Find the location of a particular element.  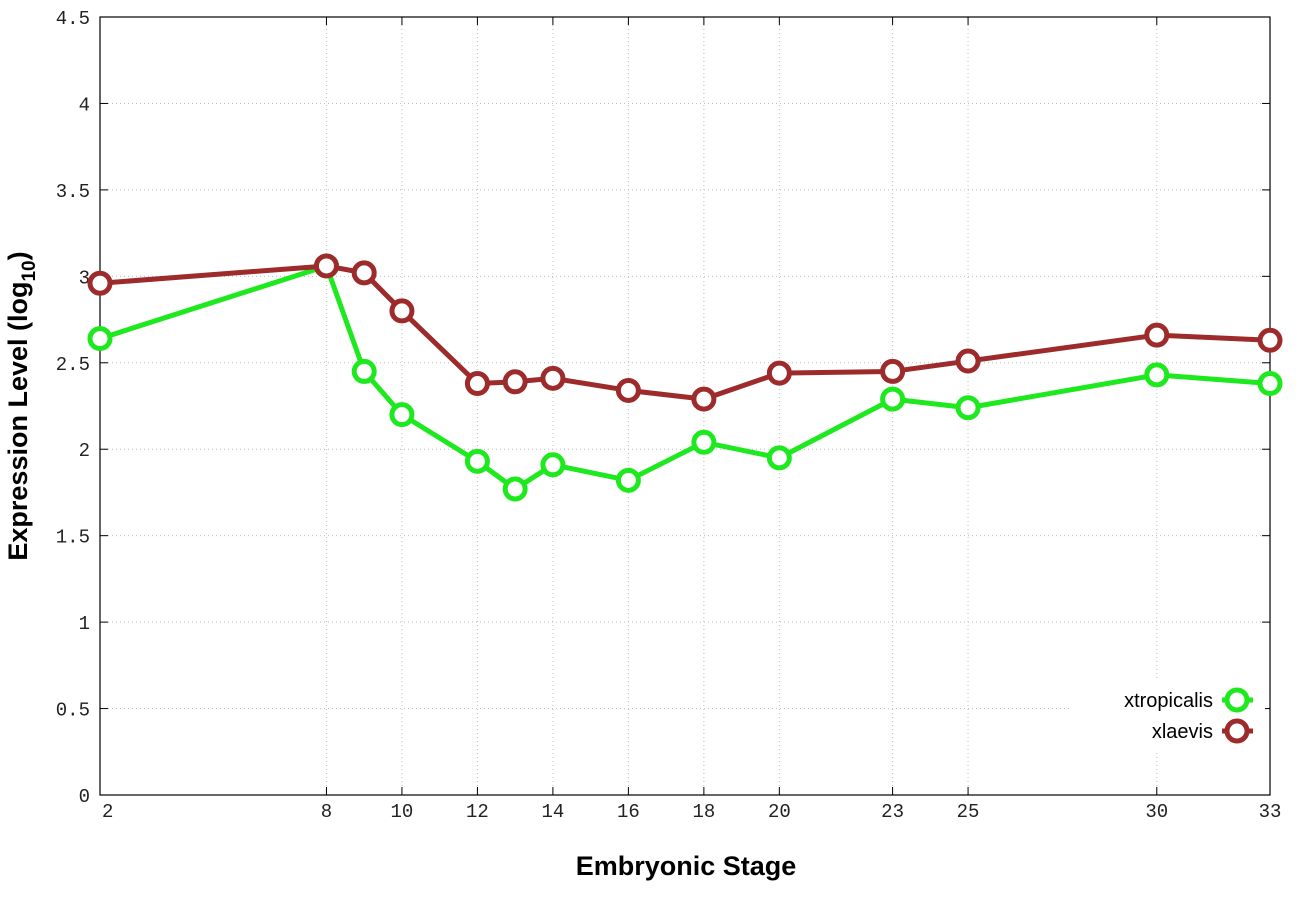

x-tick-label: 33 is located at coordinates (1270, 812).